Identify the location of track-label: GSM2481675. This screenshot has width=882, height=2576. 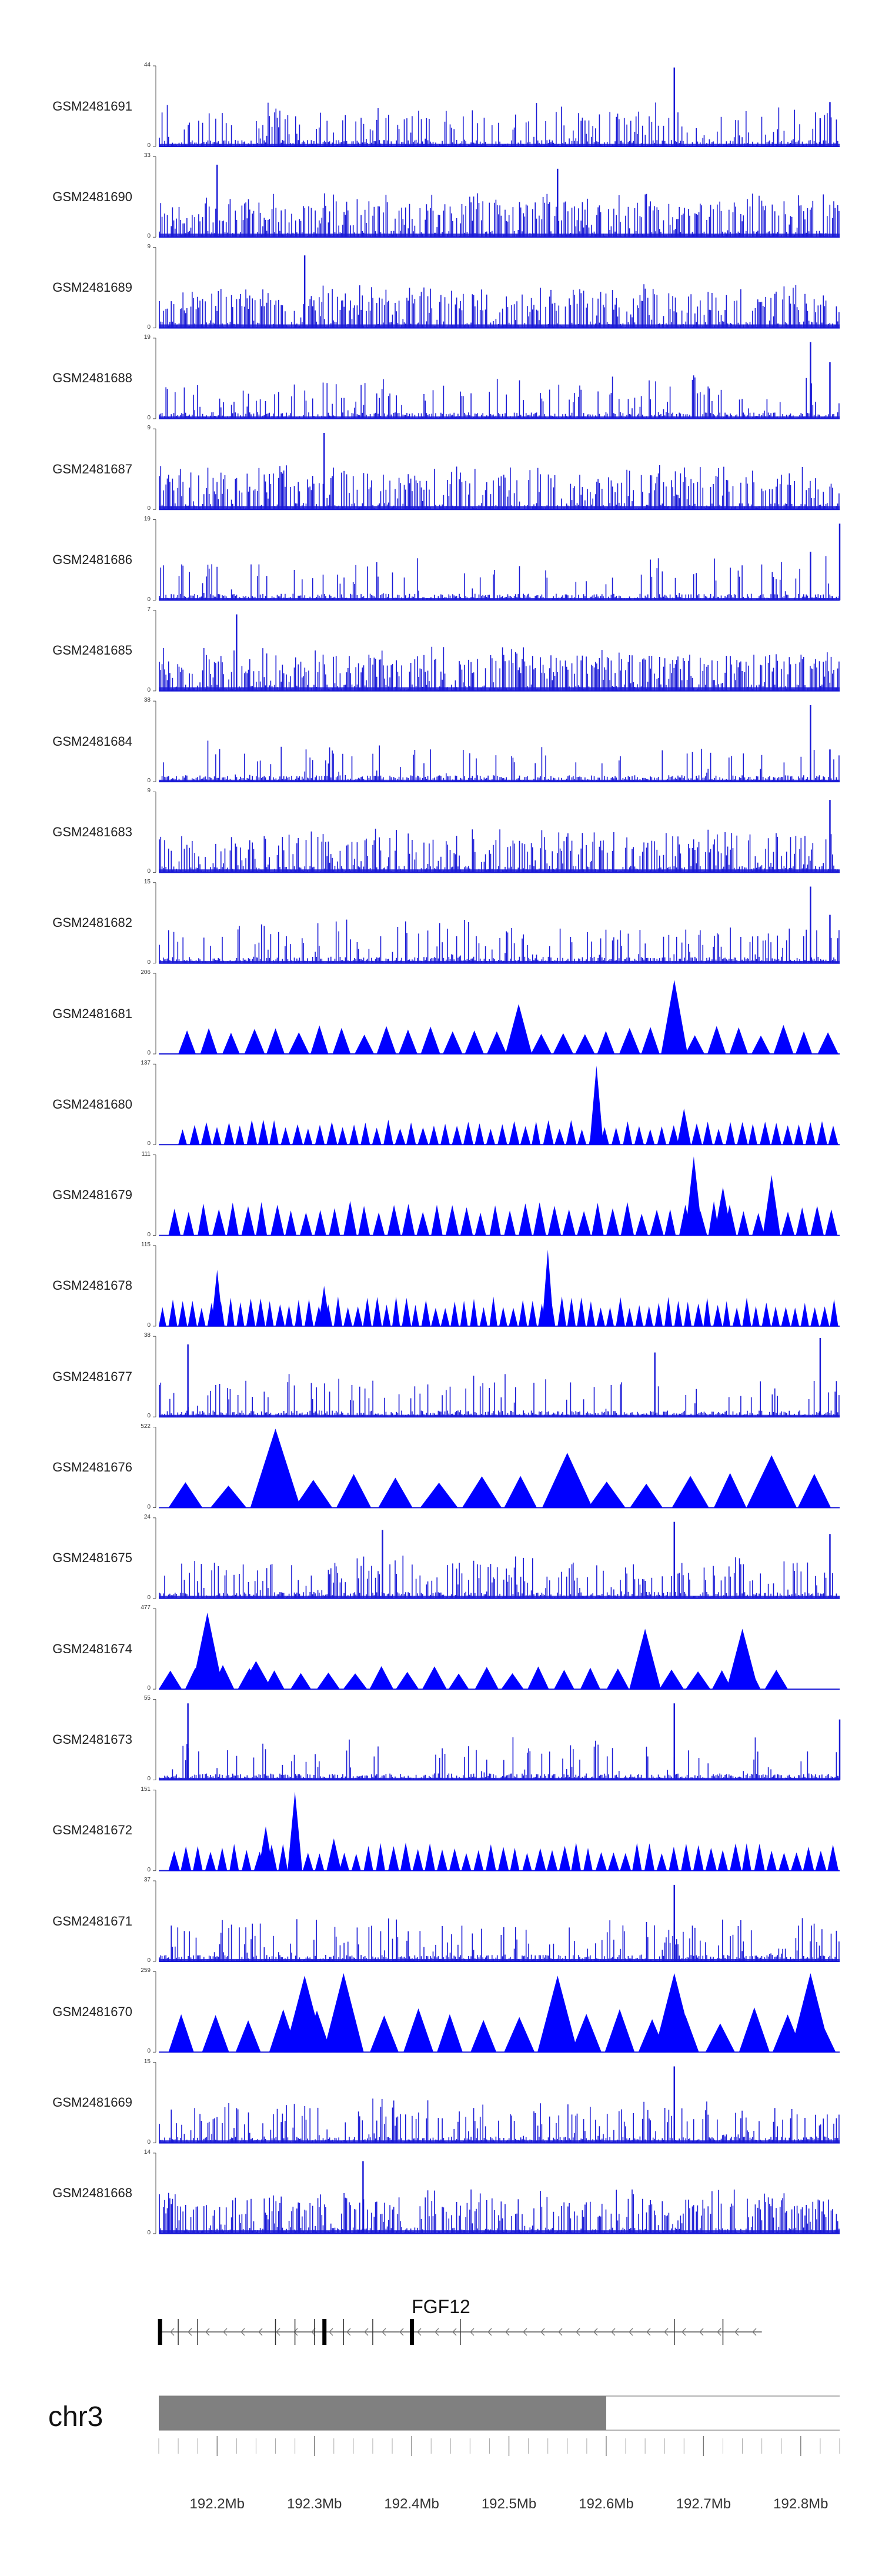
(92, 1558).